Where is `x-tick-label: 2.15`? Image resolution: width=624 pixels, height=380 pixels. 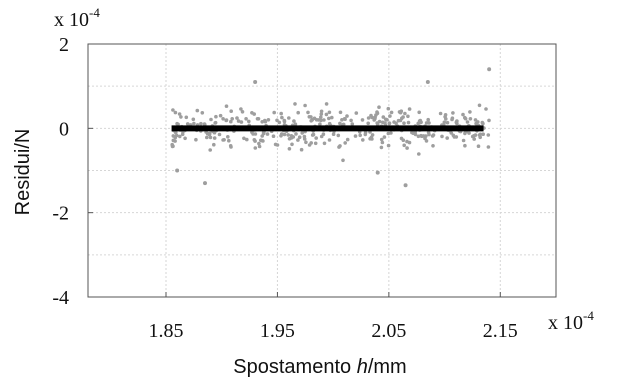
x-tick-label: 2.15 is located at coordinates (500, 331).